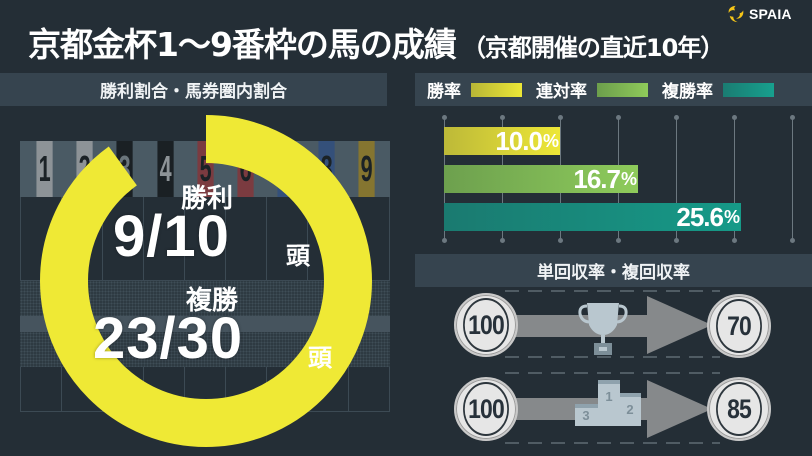 The width and height of the screenshot is (812, 456). I want to click on legend-label: 複勝率, so click(687, 92).